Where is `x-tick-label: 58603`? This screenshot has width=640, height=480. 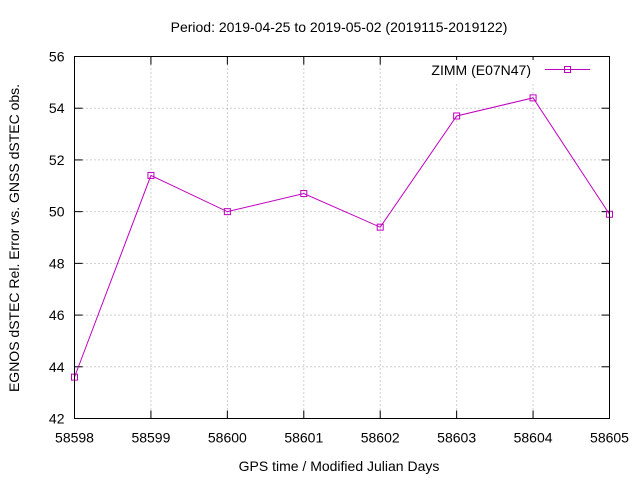 x-tick-label: 58603 is located at coordinates (456, 438).